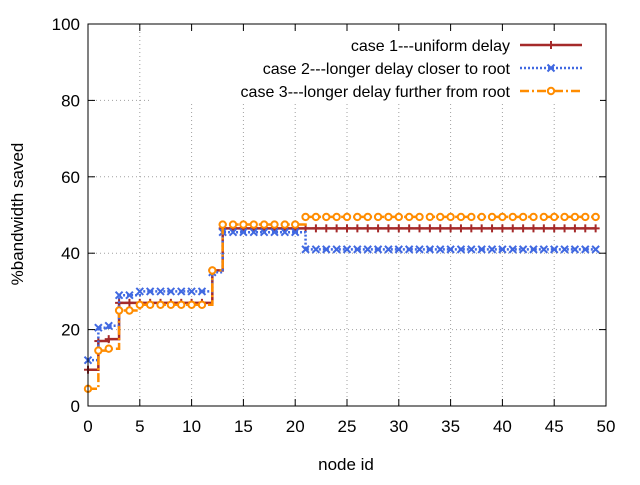  Describe the element at coordinates (502, 426) in the screenshot. I see `x-tick-label-8: 40` at that location.